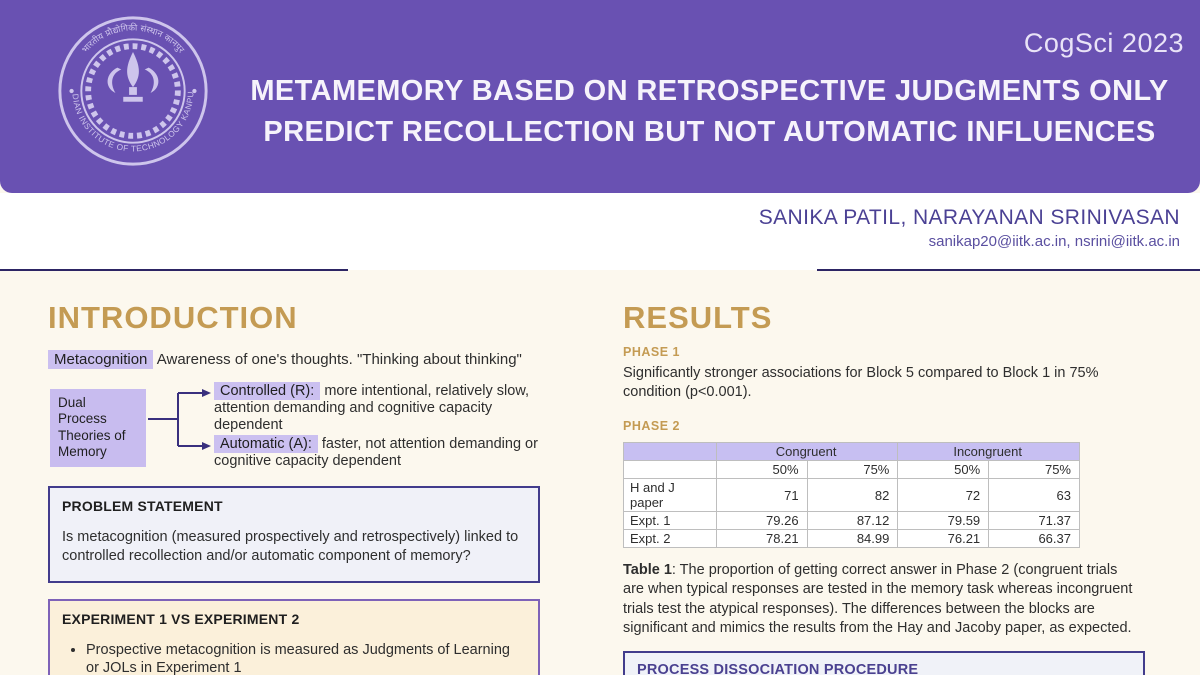 The width and height of the screenshot is (1200, 675). Describe the element at coordinates (174, 270) in the screenshot. I see `divider-left` at that location.